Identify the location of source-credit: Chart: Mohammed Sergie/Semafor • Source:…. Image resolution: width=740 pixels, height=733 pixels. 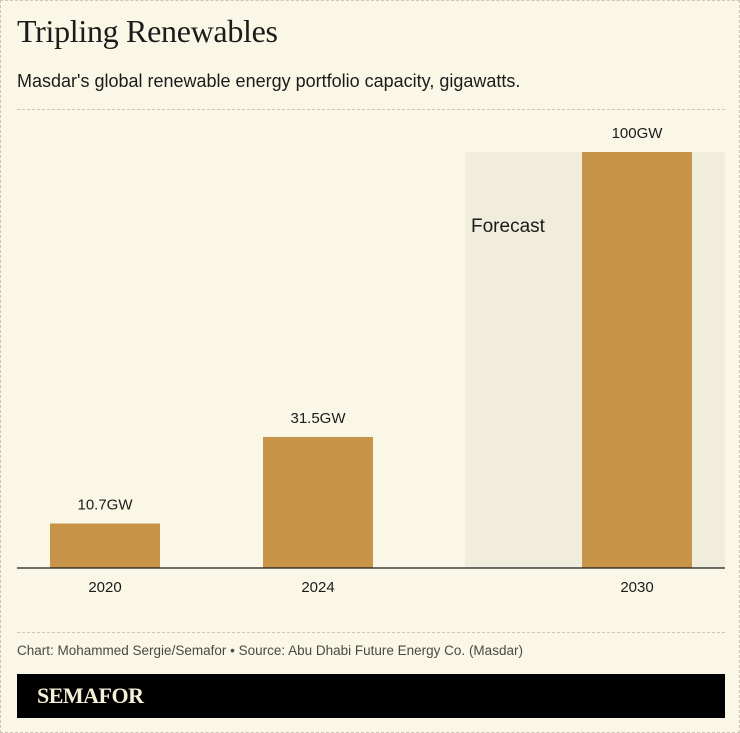
(270, 650).